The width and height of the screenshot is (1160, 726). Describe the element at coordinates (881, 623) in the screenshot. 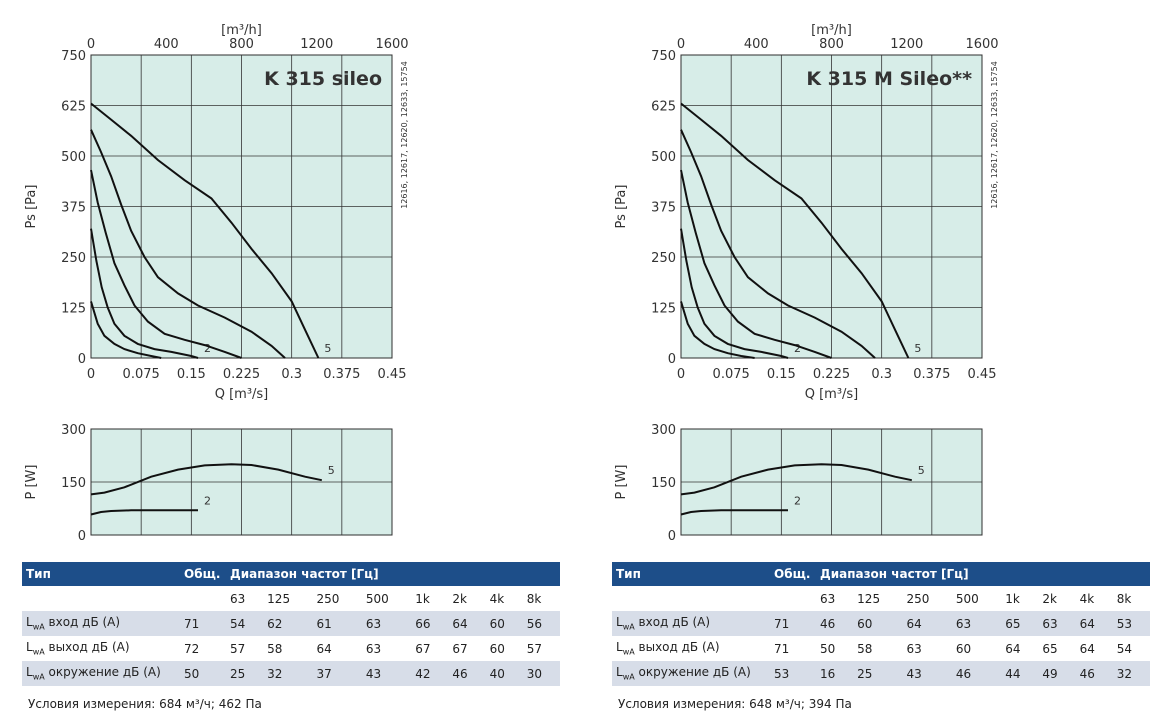

I see `table-row: LwA вход дБ (А) 71 46 60 64 63 65 63 64 53` at that location.